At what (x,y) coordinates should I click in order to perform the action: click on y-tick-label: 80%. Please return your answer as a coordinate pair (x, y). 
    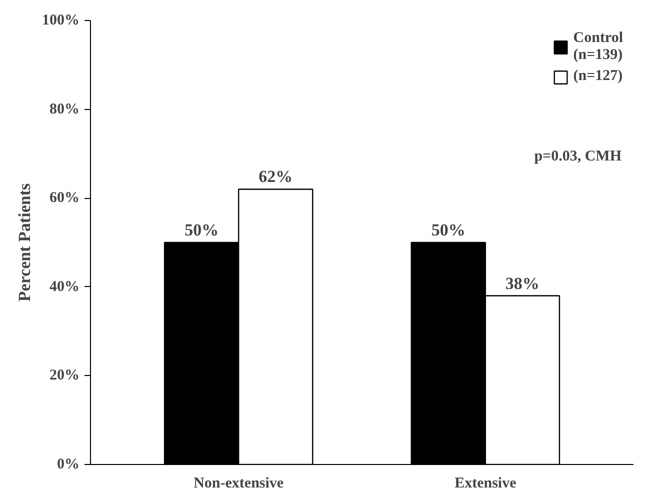
    Looking at the image, I should click on (65, 109).